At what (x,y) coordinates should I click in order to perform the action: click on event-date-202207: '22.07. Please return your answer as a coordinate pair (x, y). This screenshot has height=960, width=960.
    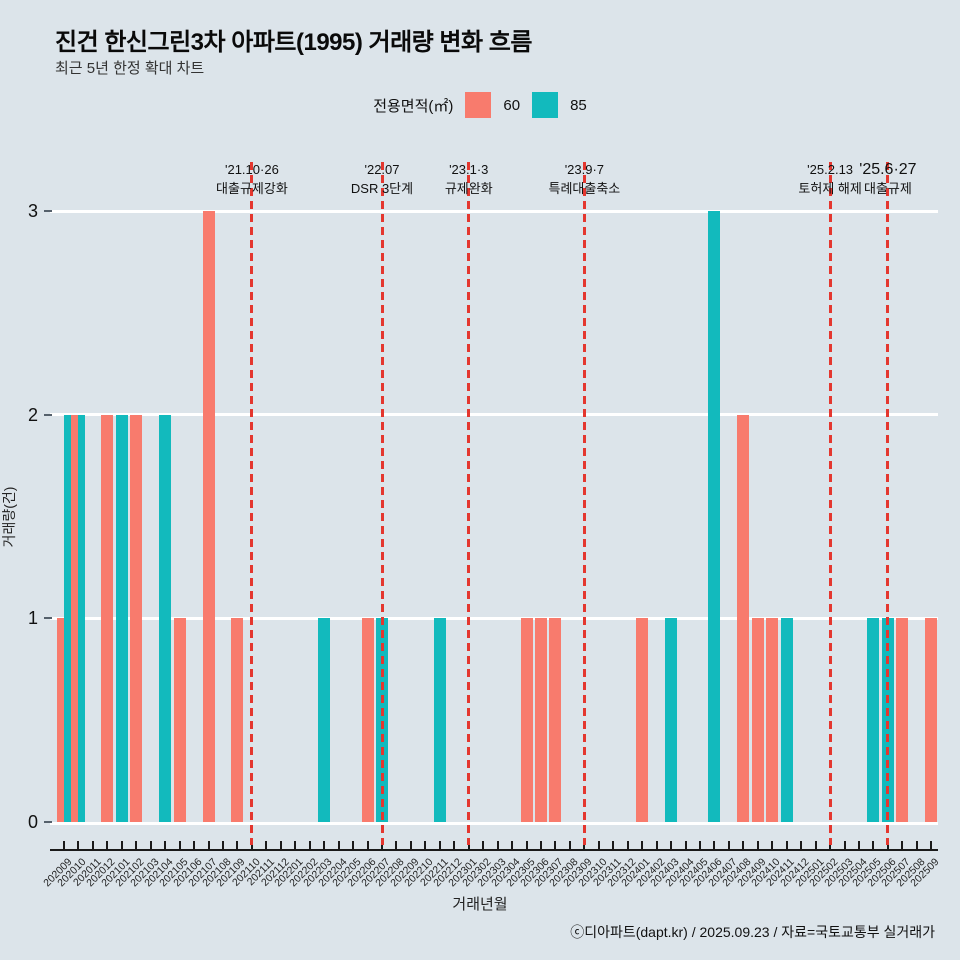
    Looking at the image, I should click on (382, 169).